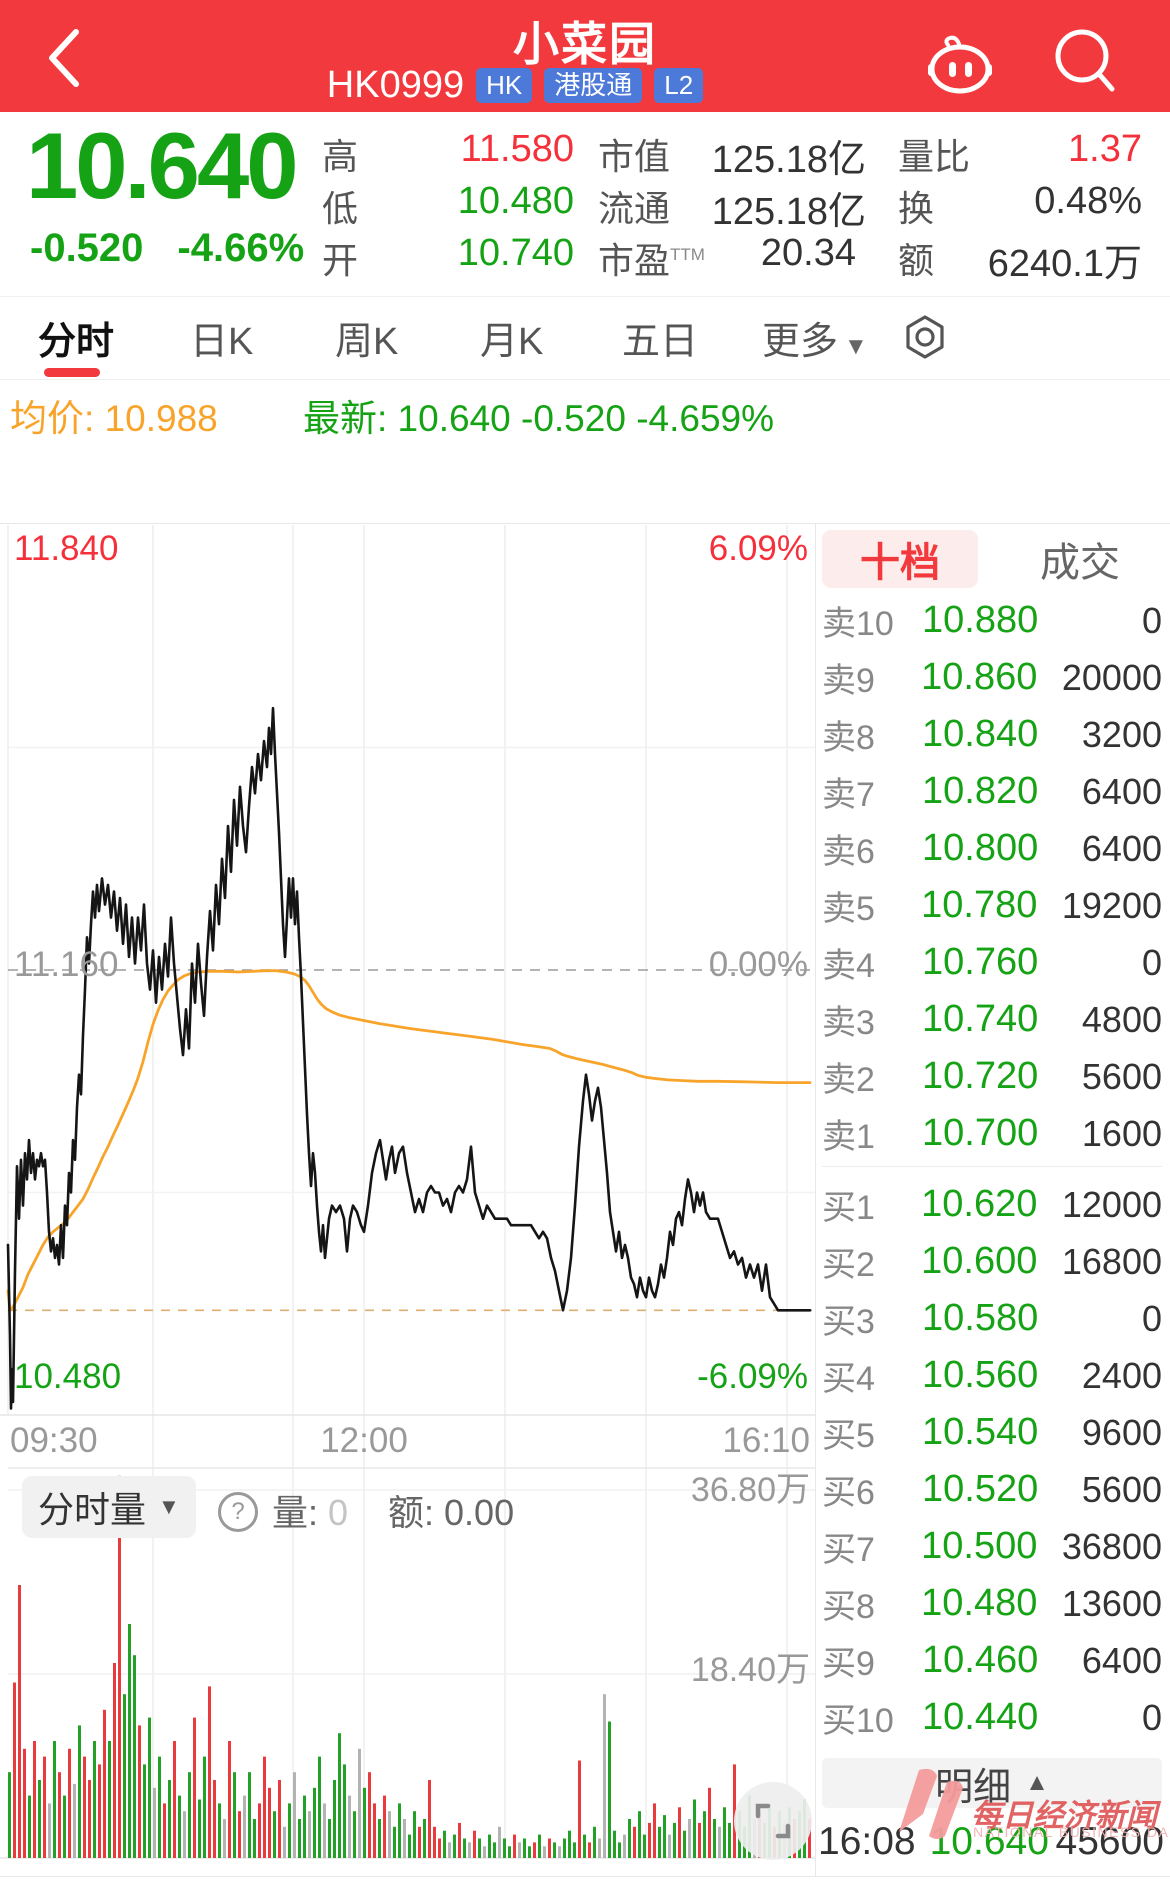 This screenshot has height=1882, width=1170. Describe the element at coordinates (1121, 1489) in the screenshot. I see `level-volume: 5600` at that location.